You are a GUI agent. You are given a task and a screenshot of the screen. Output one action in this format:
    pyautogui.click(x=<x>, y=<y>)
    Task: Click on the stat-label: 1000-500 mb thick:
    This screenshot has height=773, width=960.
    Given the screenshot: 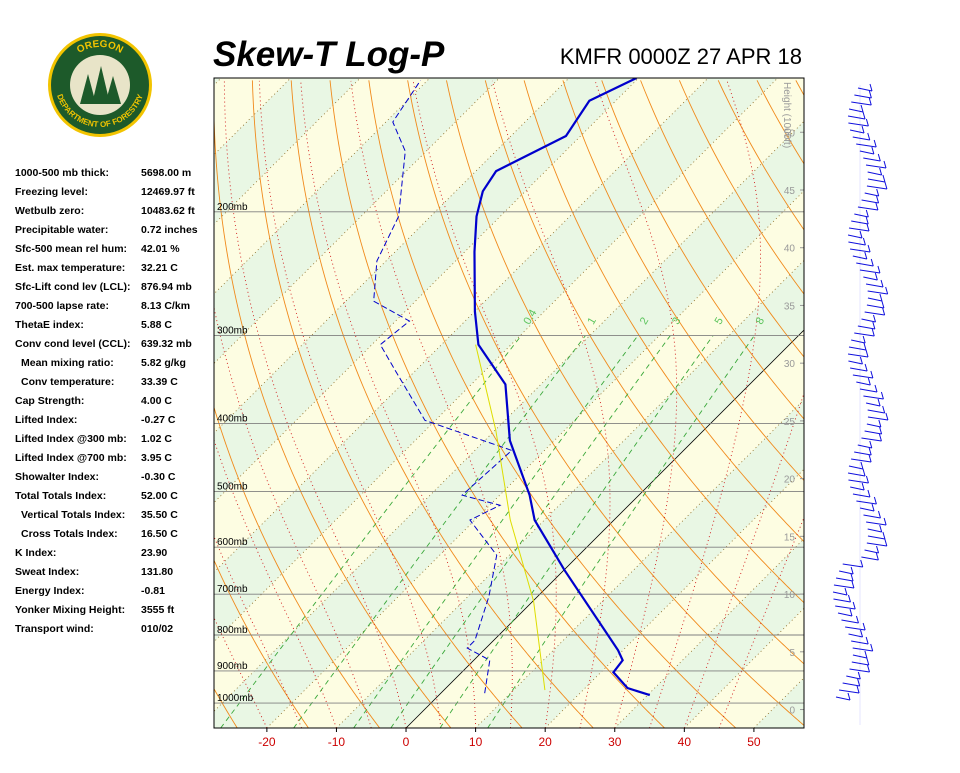 What is the action you would take?
    pyautogui.click(x=62, y=173)
    